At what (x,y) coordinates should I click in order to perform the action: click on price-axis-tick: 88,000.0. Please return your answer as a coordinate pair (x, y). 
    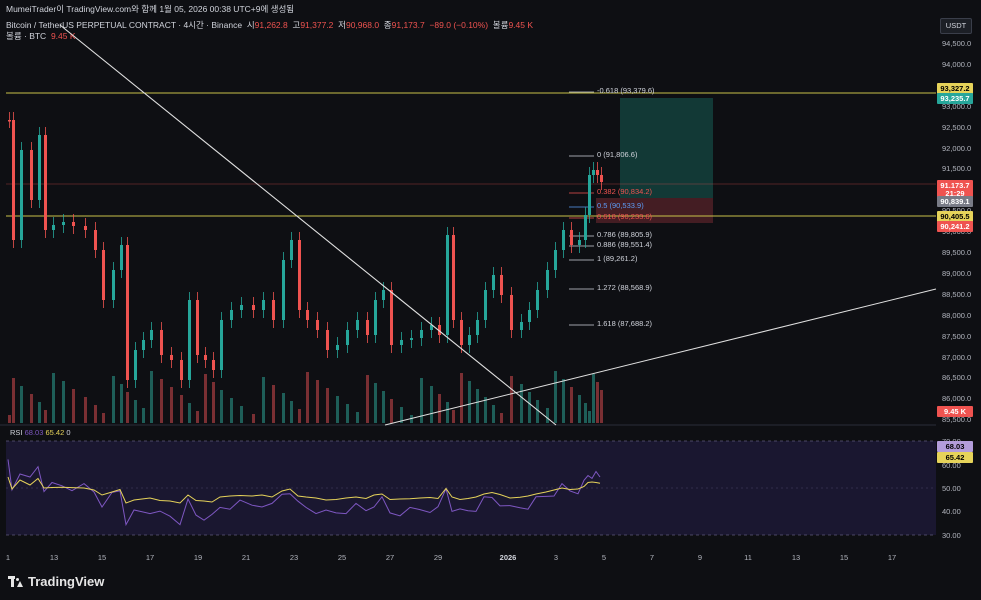
    Looking at the image, I should click on (957, 315).